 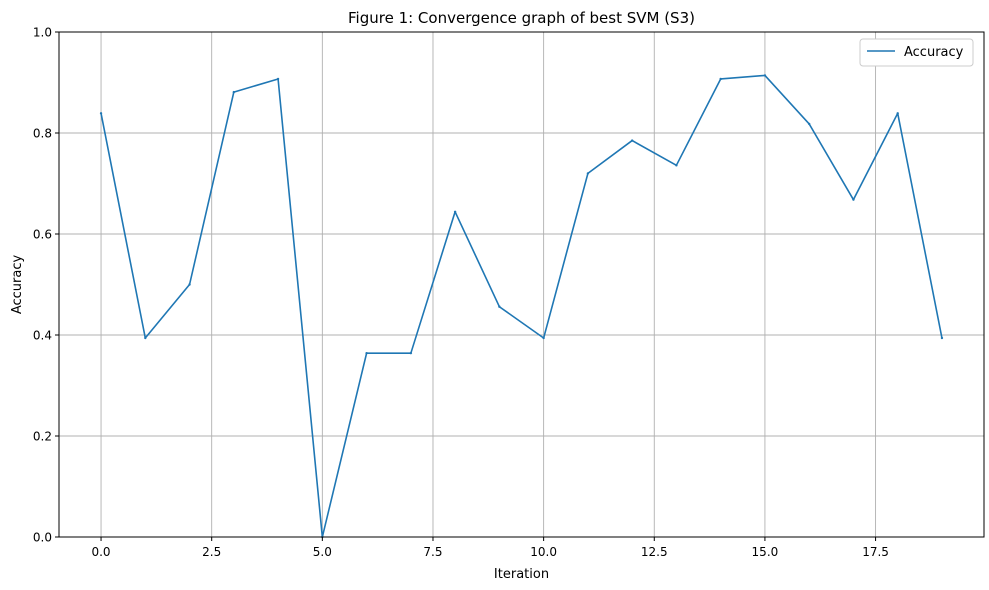 I want to click on legend-box, so click(x=916, y=52).